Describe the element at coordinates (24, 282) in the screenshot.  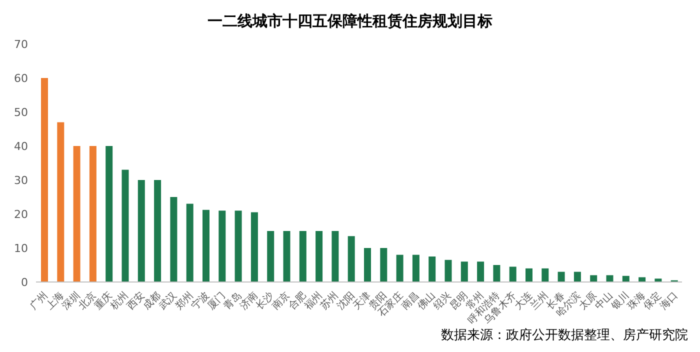
I see `y-tick-label: 0` at that location.